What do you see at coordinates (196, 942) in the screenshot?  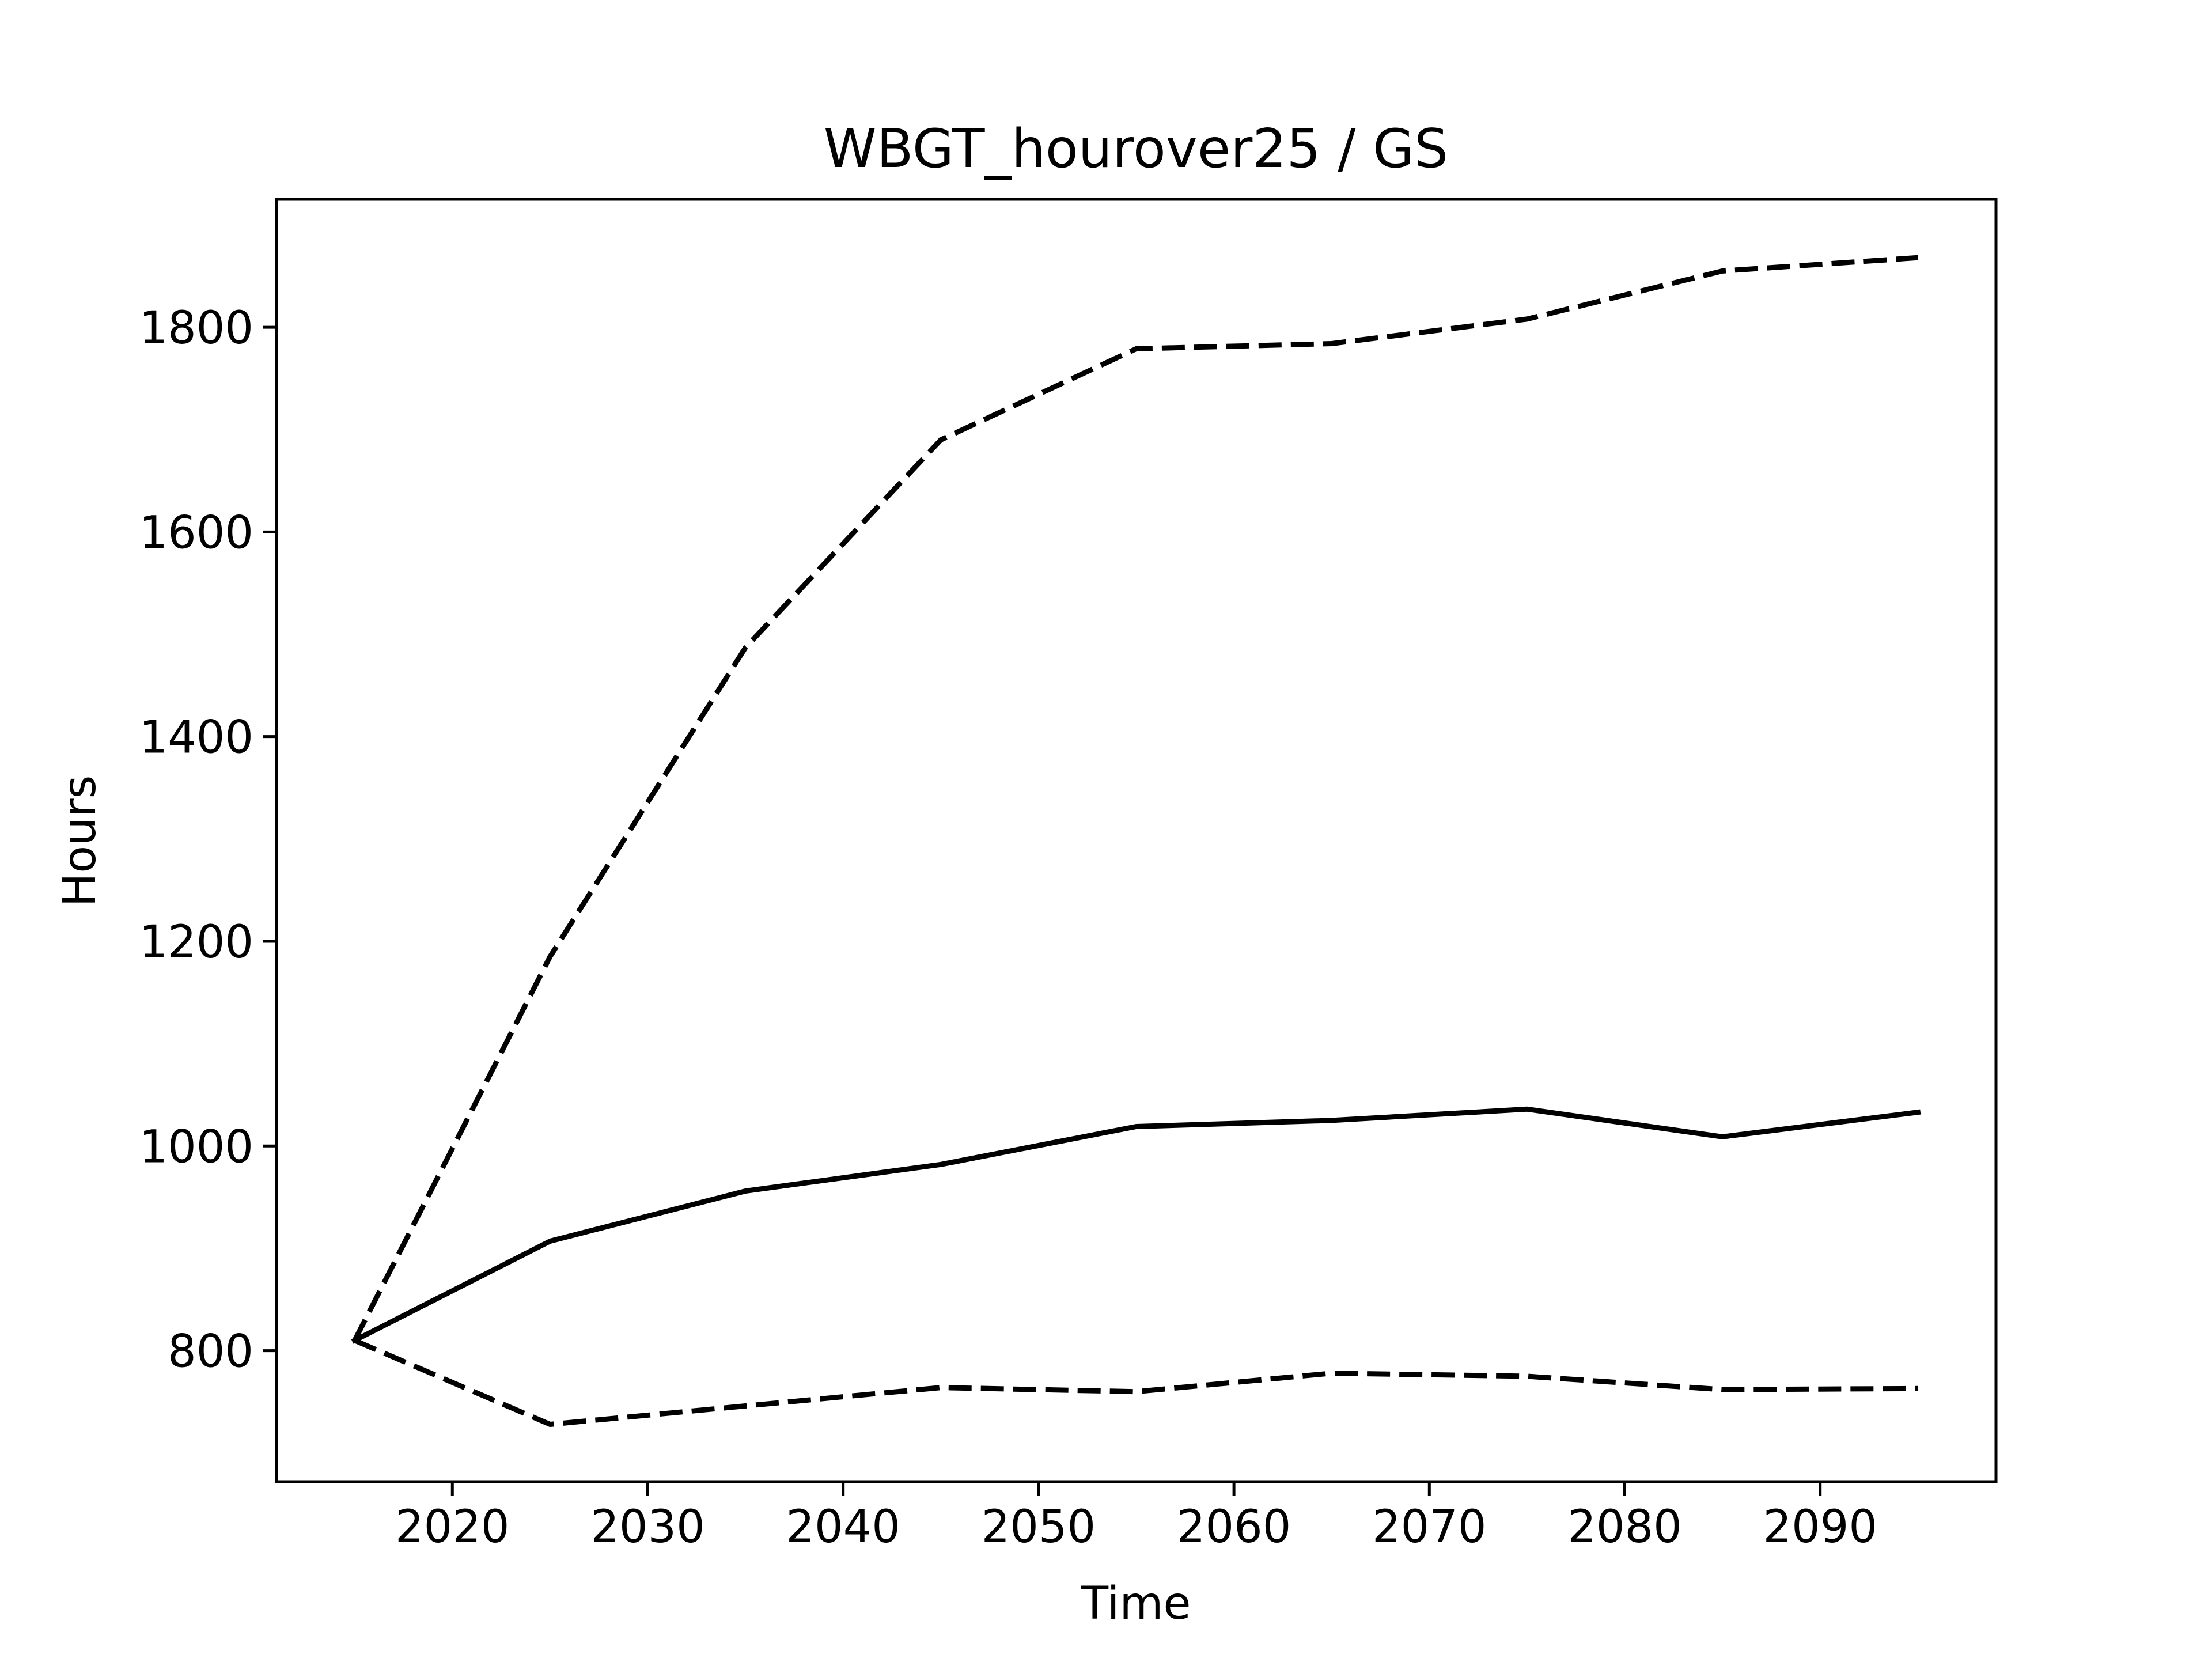 I see `y-tick-label: 1200` at bounding box center [196, 942].